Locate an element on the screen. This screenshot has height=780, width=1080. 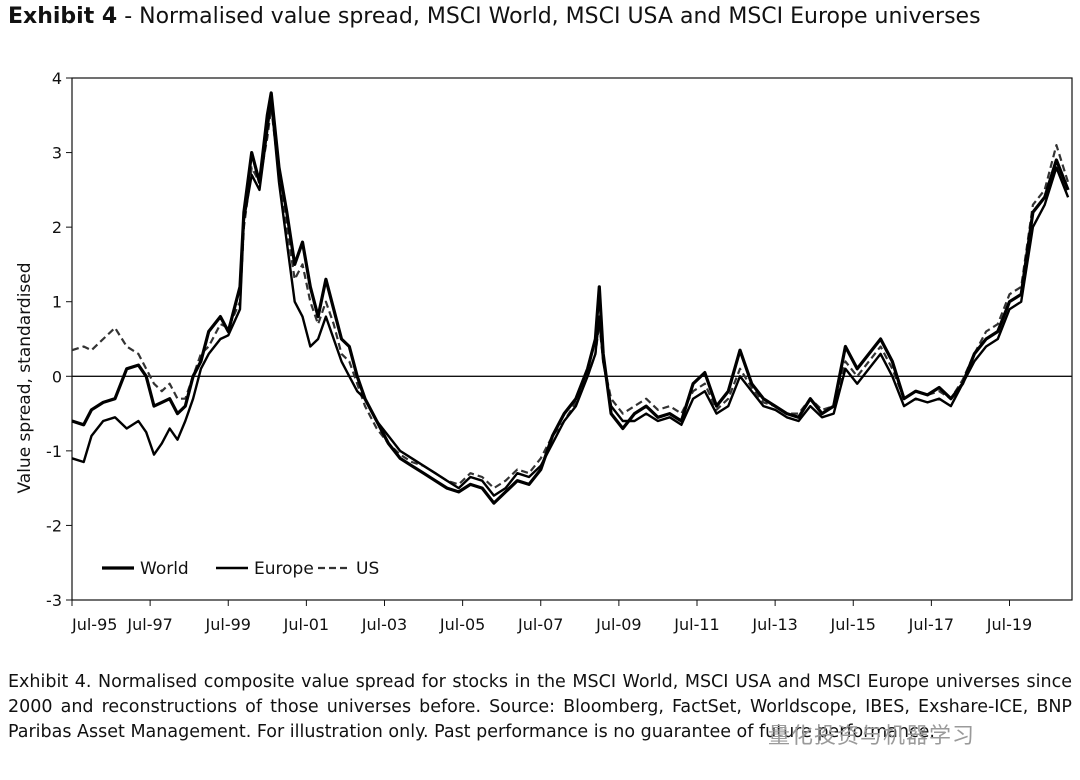
y-tick-label: 1 is located at coordinates (57, 302).